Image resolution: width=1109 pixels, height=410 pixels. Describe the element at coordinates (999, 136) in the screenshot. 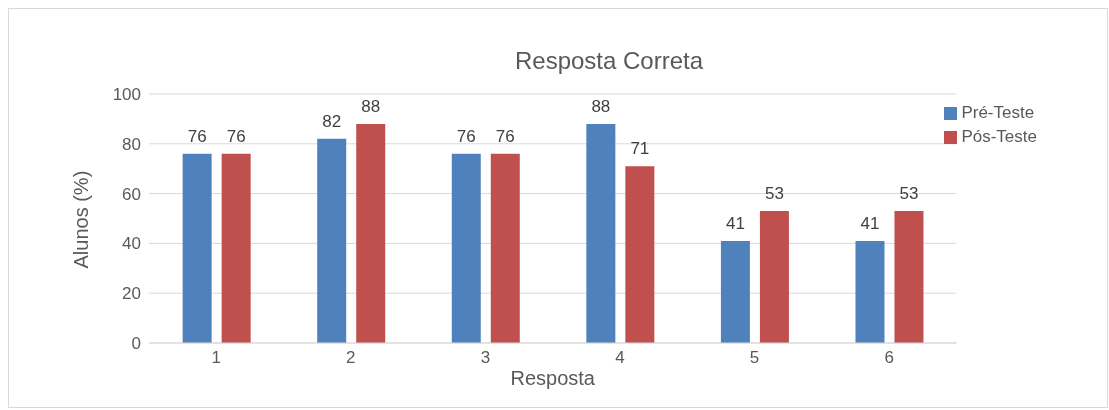

I see `legend-label: Pós-Teste` at that location.